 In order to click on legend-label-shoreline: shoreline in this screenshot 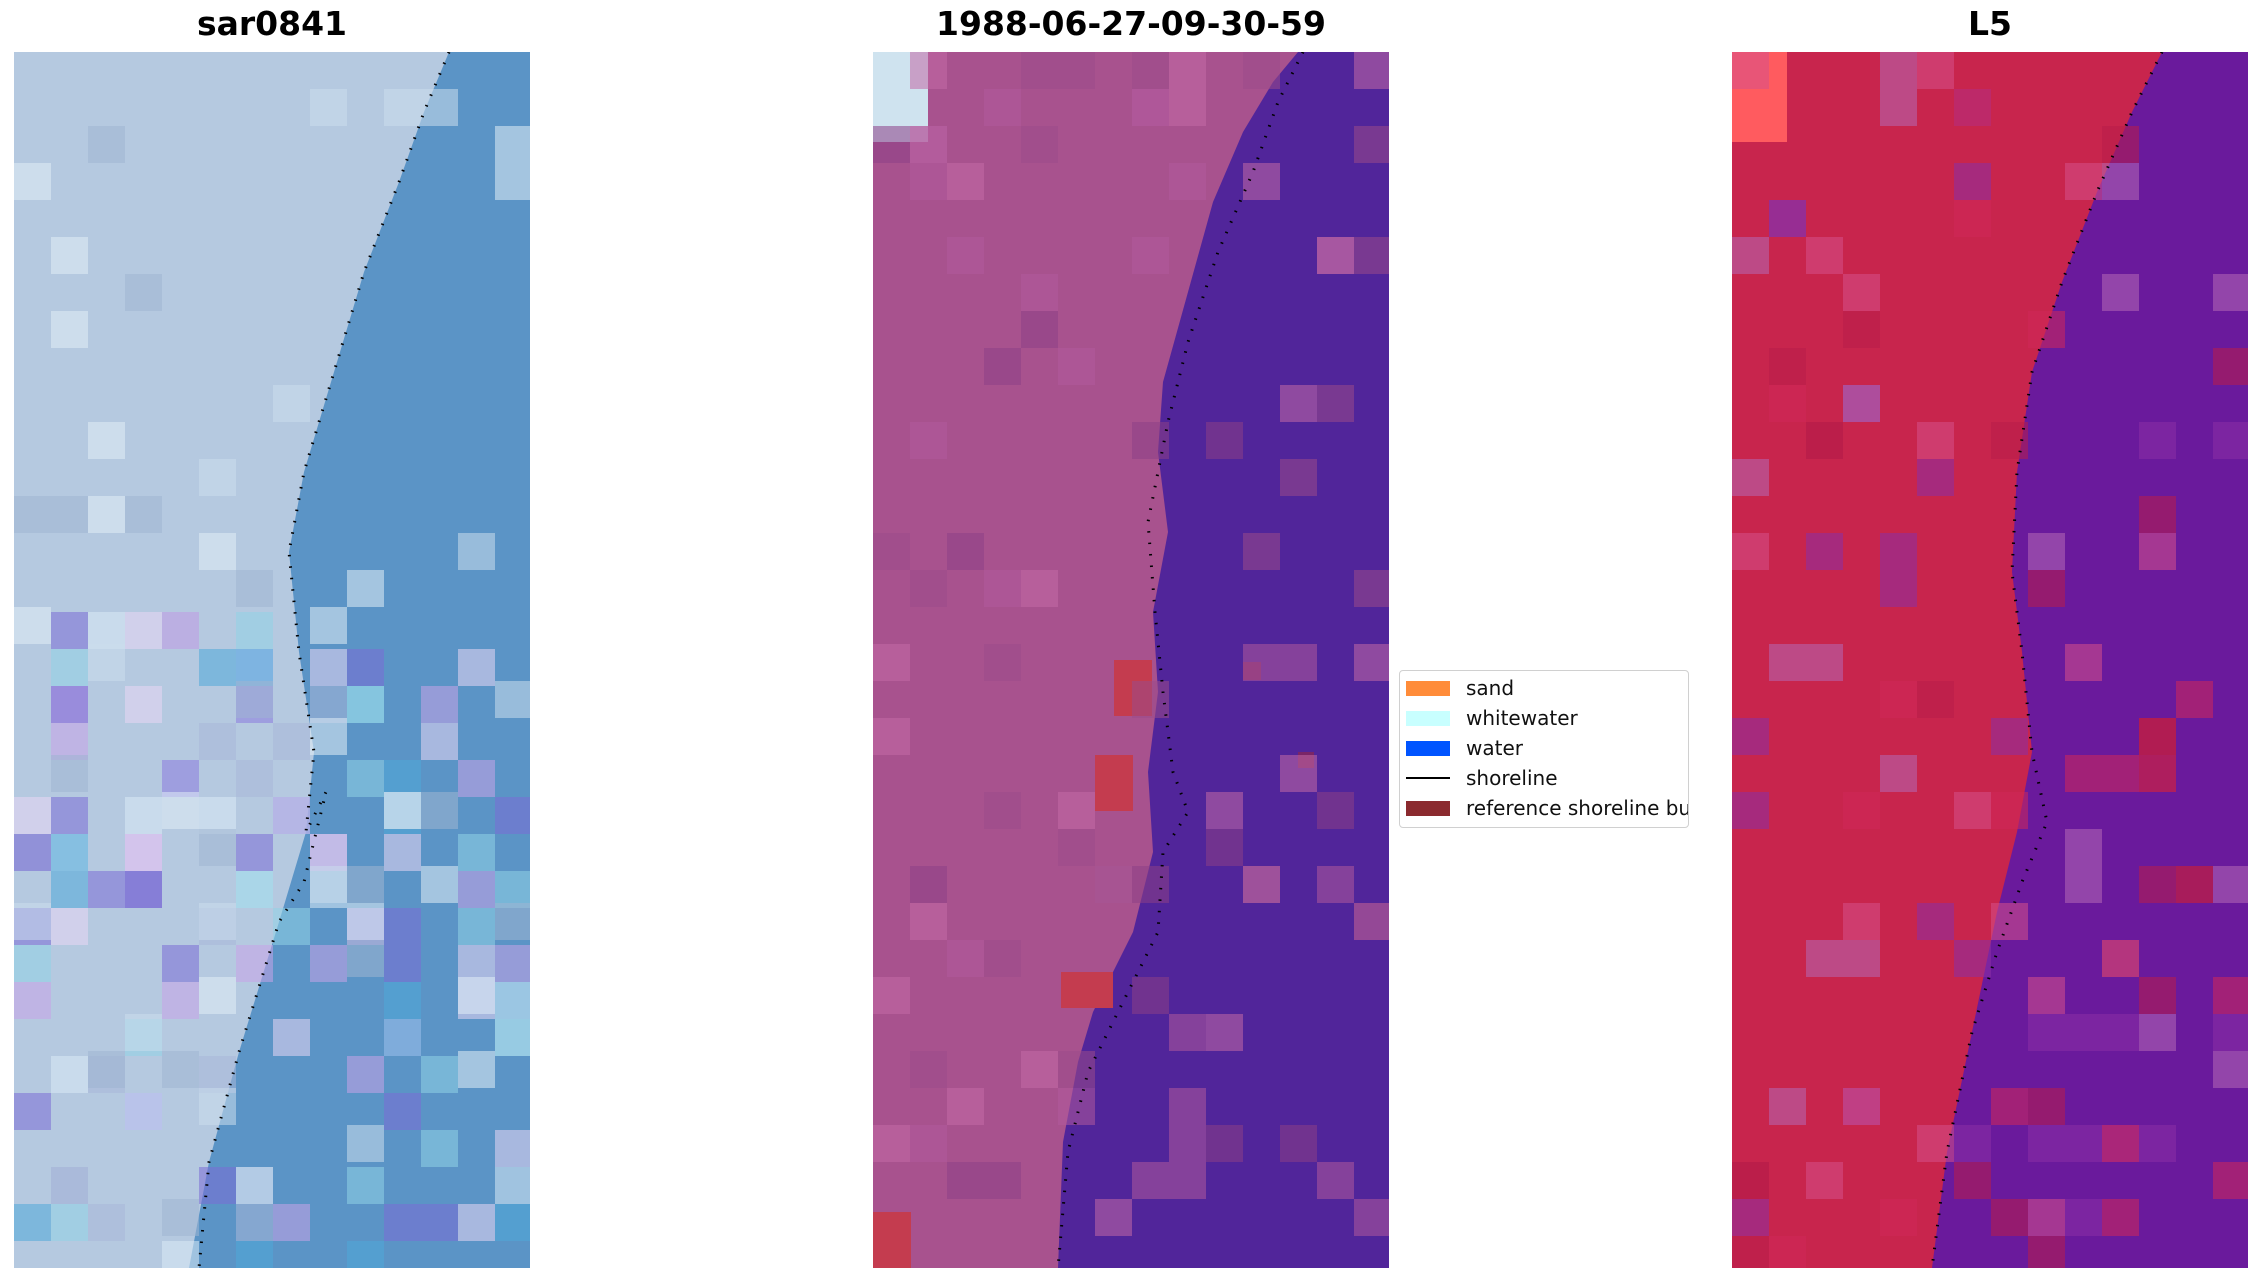, I will do `click(1512, 778)`.